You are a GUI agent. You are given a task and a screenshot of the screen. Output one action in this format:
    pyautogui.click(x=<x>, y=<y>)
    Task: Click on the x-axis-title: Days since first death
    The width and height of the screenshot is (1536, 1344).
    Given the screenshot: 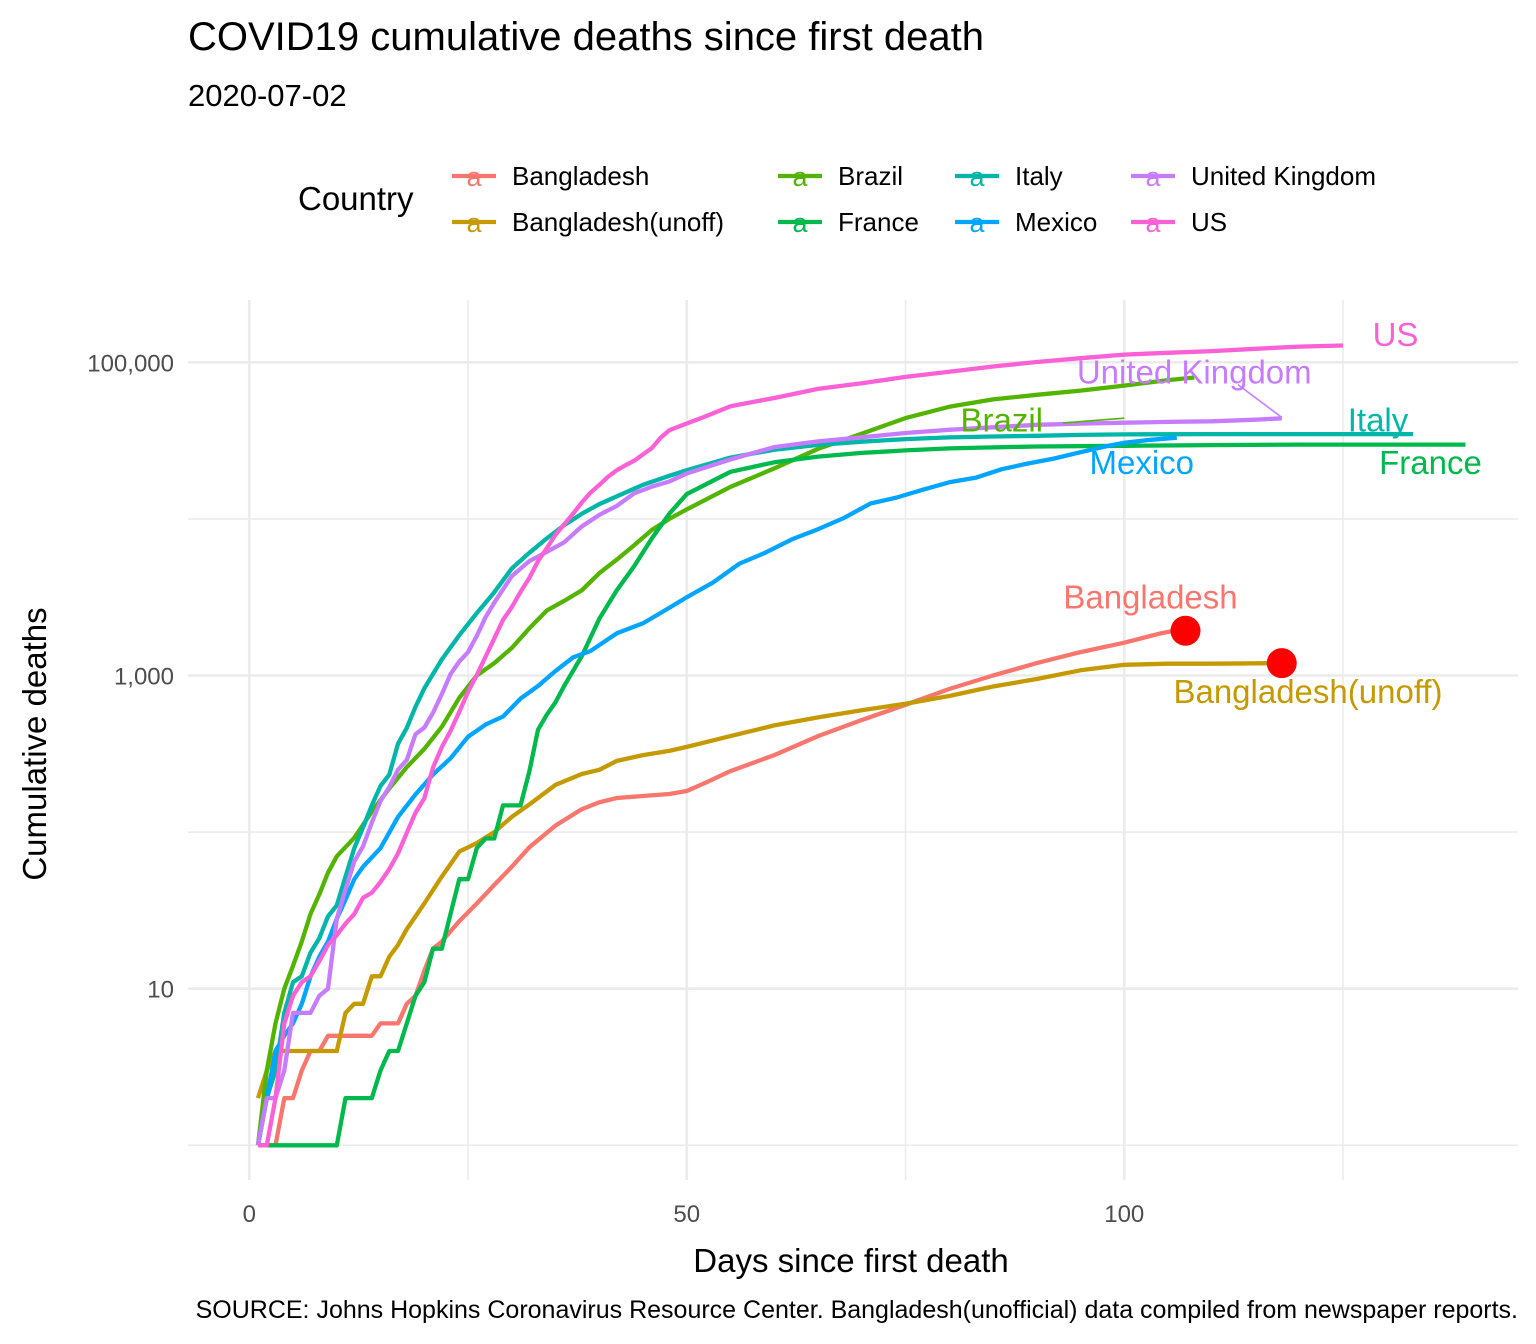 What is the action you would take?
    pyautogui.click(x=850, y=1260)
    